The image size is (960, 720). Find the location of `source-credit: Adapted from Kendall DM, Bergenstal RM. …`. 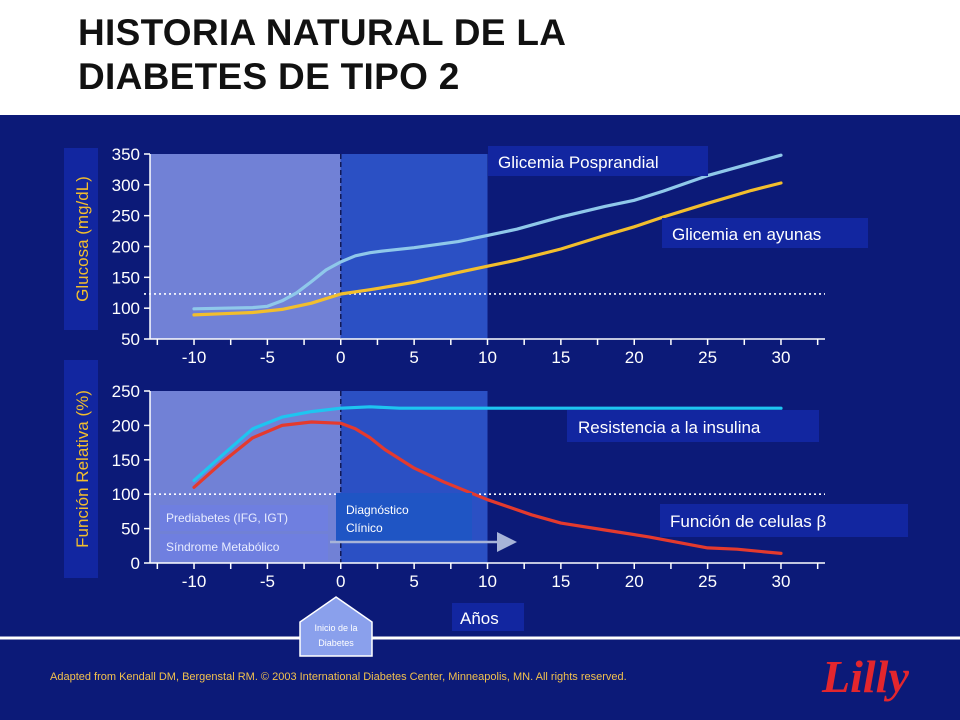

source-credit: Adapted from Kendall DM, Bergenstal RM. … is located at coordinates (338, 677).